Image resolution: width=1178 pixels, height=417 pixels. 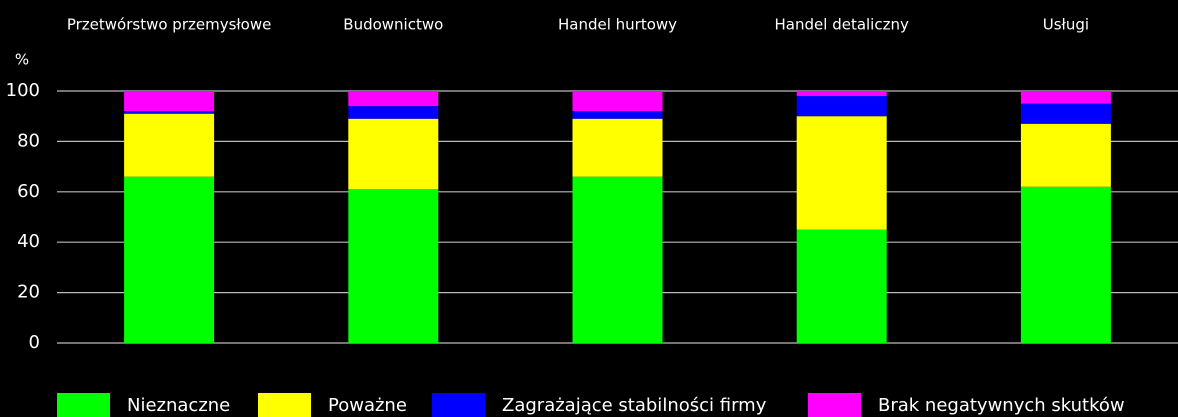 What do you see at coordinates (1001, 405) in the screenshot?
I see `legend-label: Brak negatywnych skutków` at bounding box center [1001, 405].